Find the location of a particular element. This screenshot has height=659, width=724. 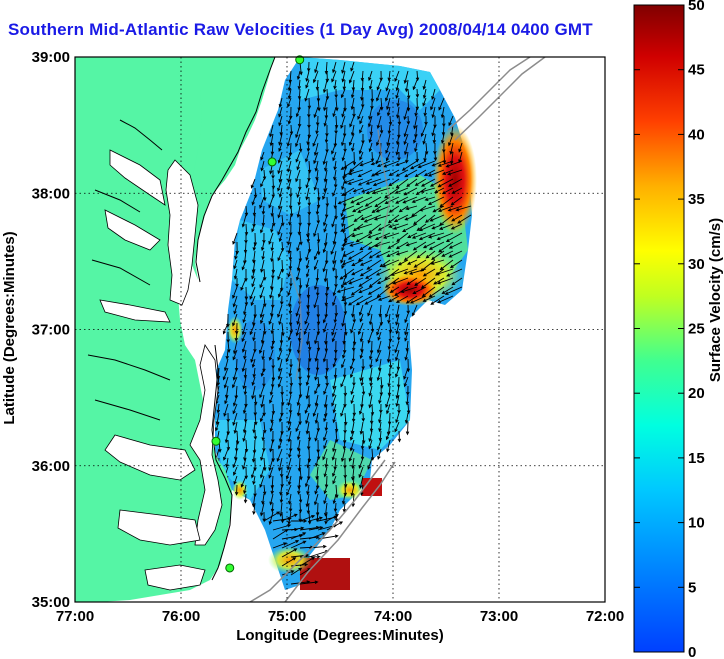

bays is located at coordinates (161, 370).